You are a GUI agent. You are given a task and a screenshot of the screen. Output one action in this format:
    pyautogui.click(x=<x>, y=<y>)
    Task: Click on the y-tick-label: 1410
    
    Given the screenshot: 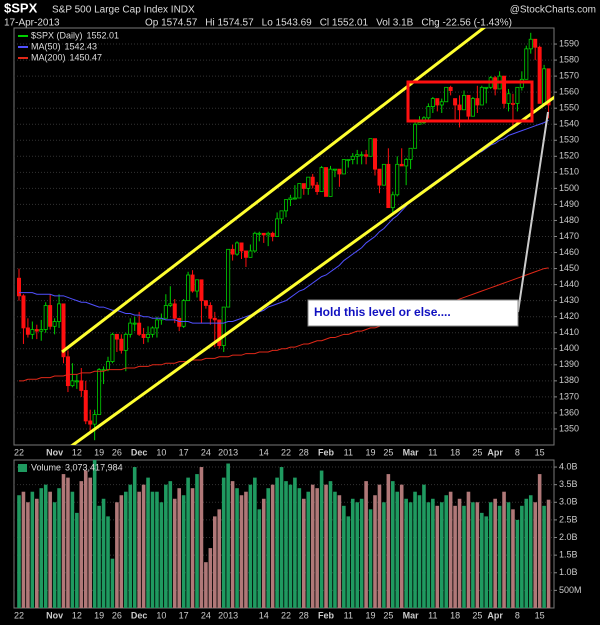 What is the action you would take?
    pyautogui.click(x=569, y=332)
    